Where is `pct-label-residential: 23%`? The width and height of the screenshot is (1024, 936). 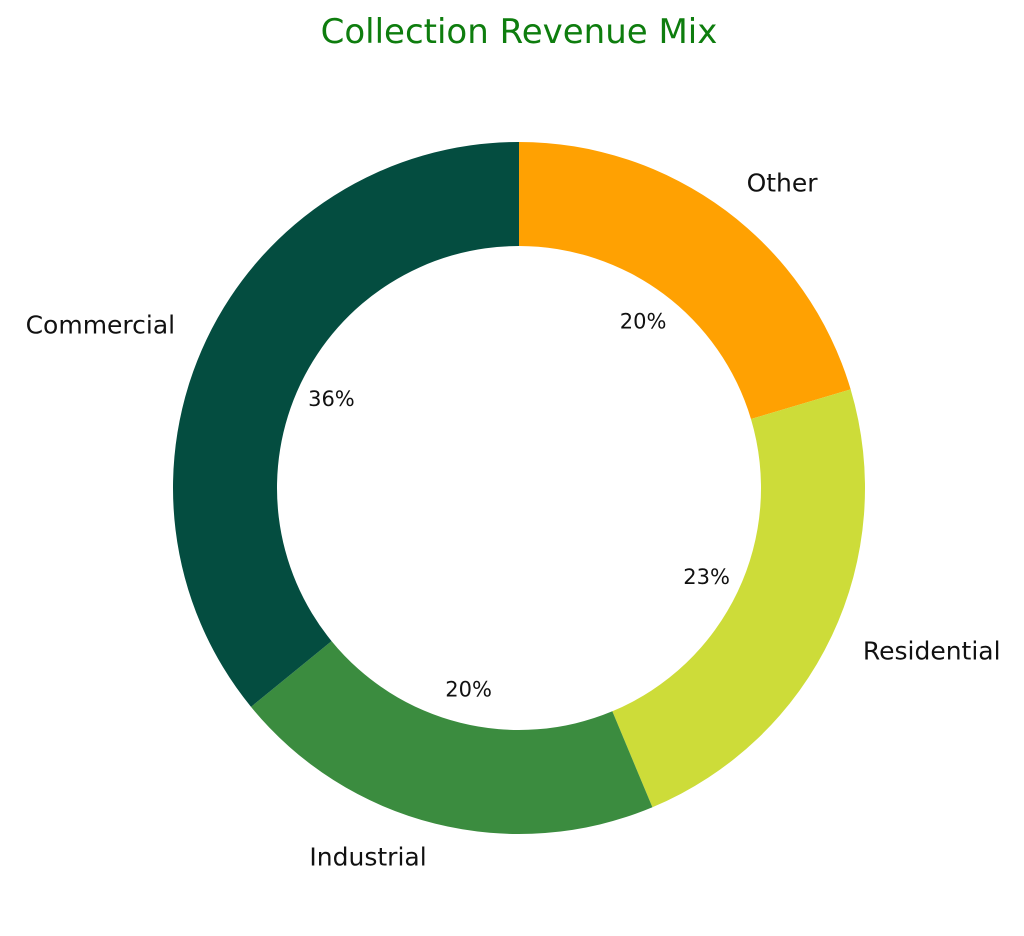 pct-label-residential: 23% is located at coordinates (706, 577).